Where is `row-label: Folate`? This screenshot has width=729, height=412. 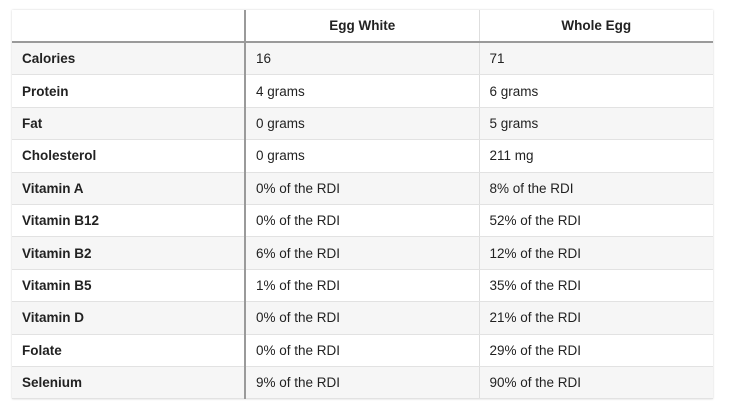
row-label: Folate is located at coordinates (129, 350).